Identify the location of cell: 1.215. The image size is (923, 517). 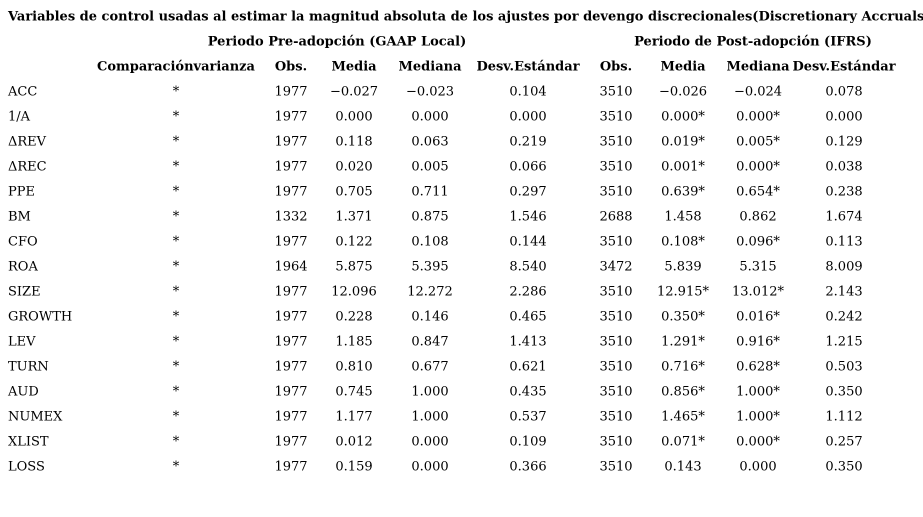
(843, 342).